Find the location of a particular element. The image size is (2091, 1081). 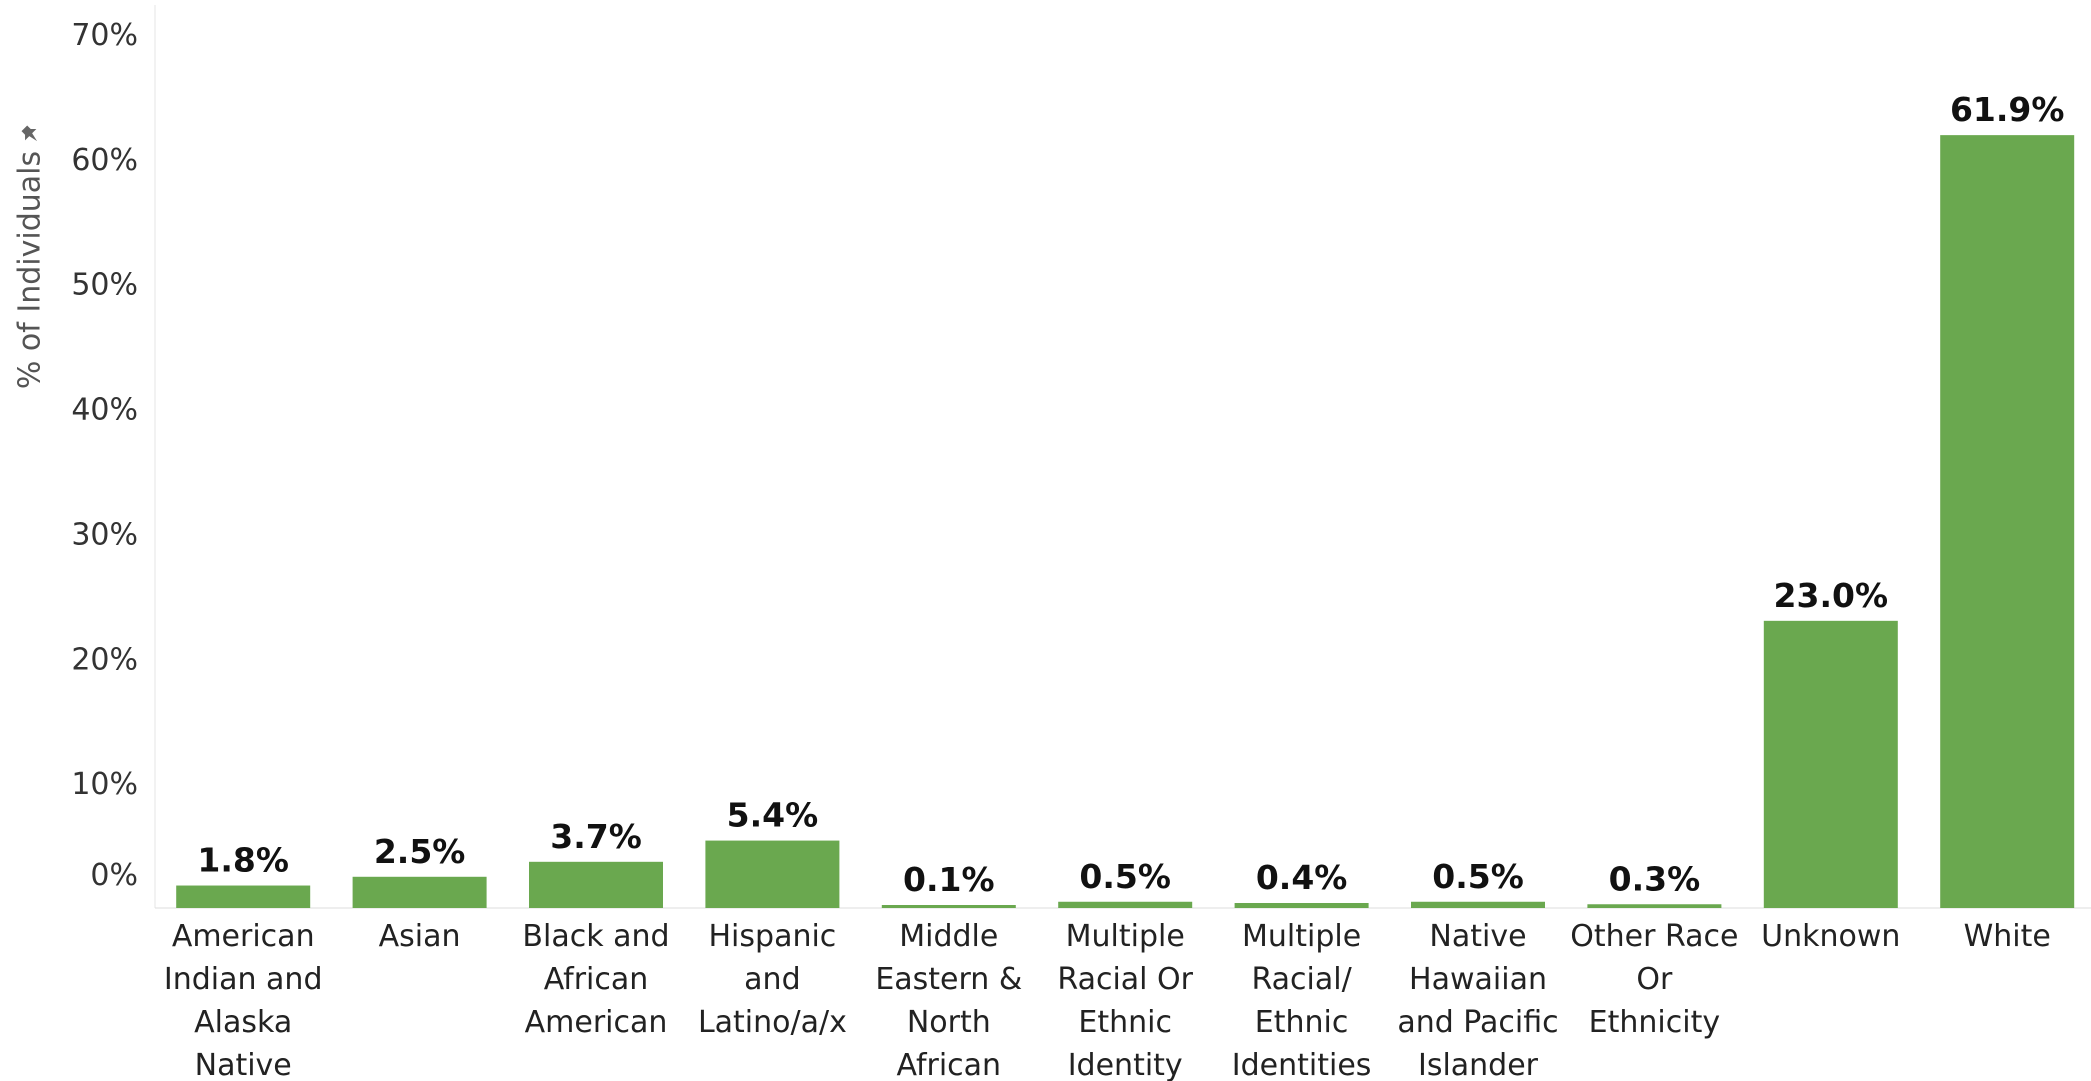

data-label: 0.4% is located at coordinates (1302, 877).